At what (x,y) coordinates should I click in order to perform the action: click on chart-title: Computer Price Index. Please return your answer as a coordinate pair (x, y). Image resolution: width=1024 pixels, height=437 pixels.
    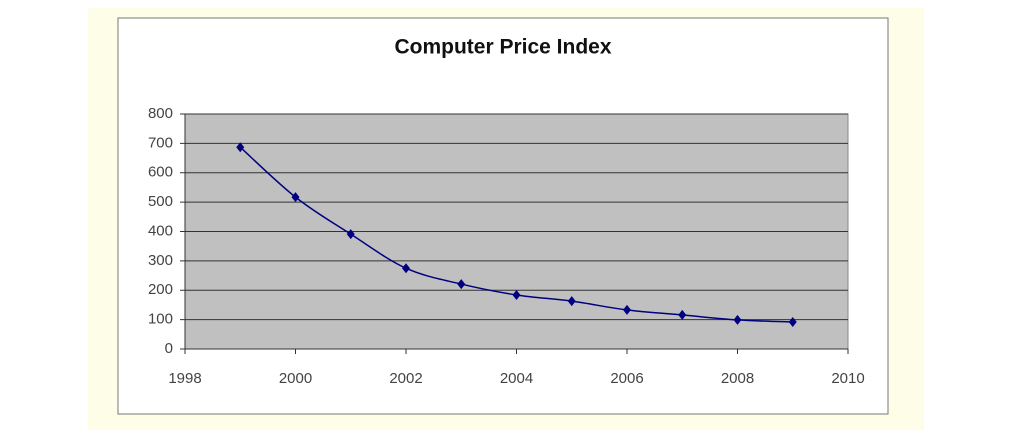
    Looking at the image, I should click on (502, 47).